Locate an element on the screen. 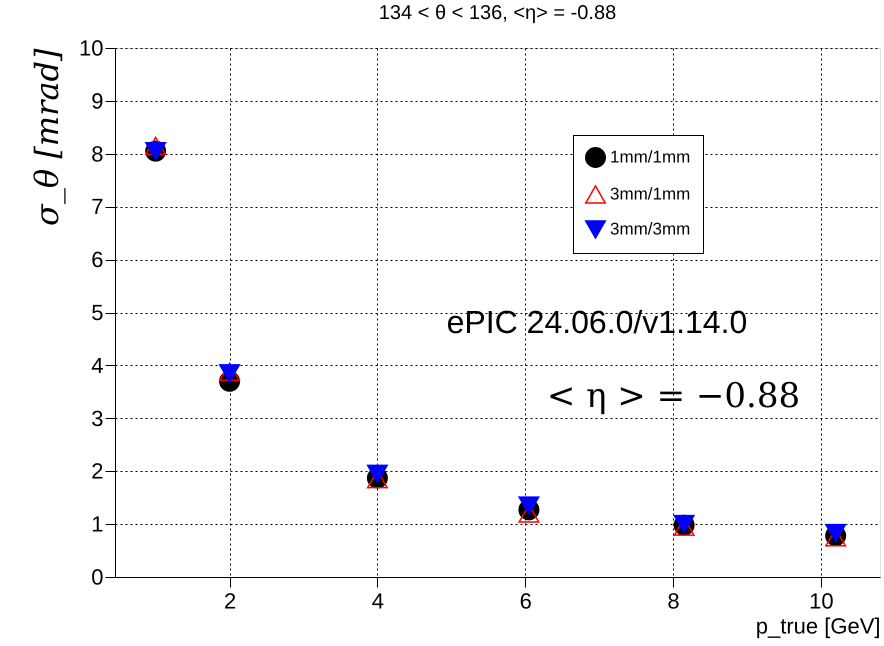 The width and height of the screenshot is (884, 646). annotation: ePIC 24.06.0/v1.14.0 is located at coordinates (597, 322).